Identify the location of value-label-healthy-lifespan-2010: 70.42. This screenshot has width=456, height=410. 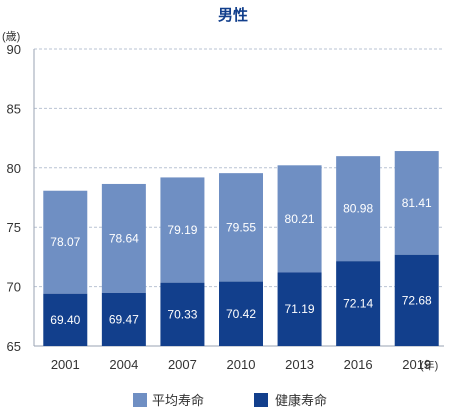
(241, 314).